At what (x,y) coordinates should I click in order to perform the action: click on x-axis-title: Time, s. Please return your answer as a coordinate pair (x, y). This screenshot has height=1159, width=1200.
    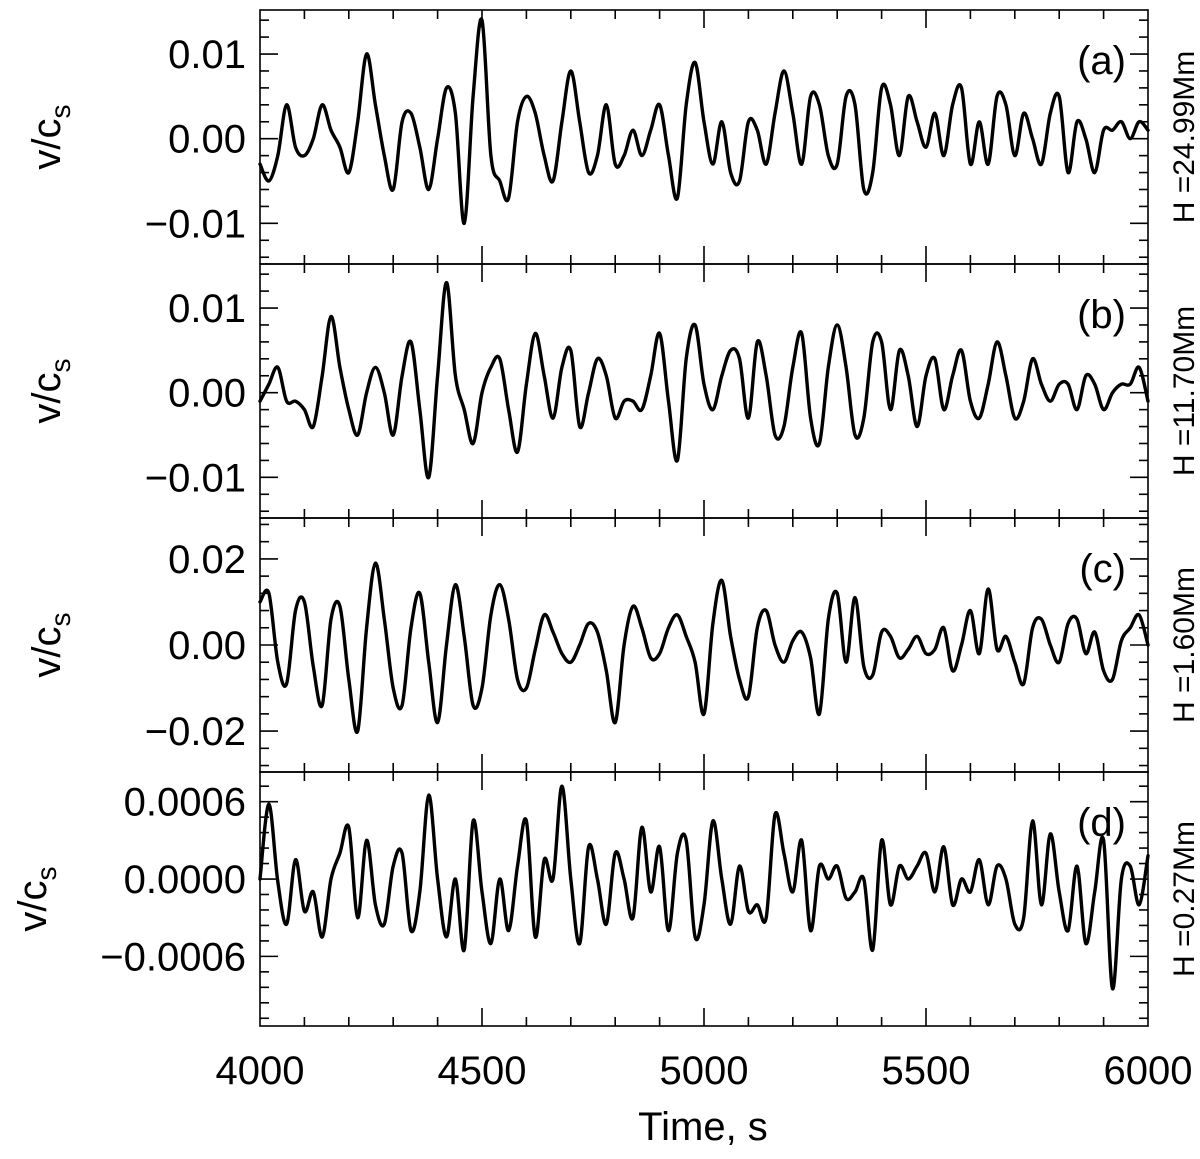
    Looking at the image, I should click on (703, 1127).